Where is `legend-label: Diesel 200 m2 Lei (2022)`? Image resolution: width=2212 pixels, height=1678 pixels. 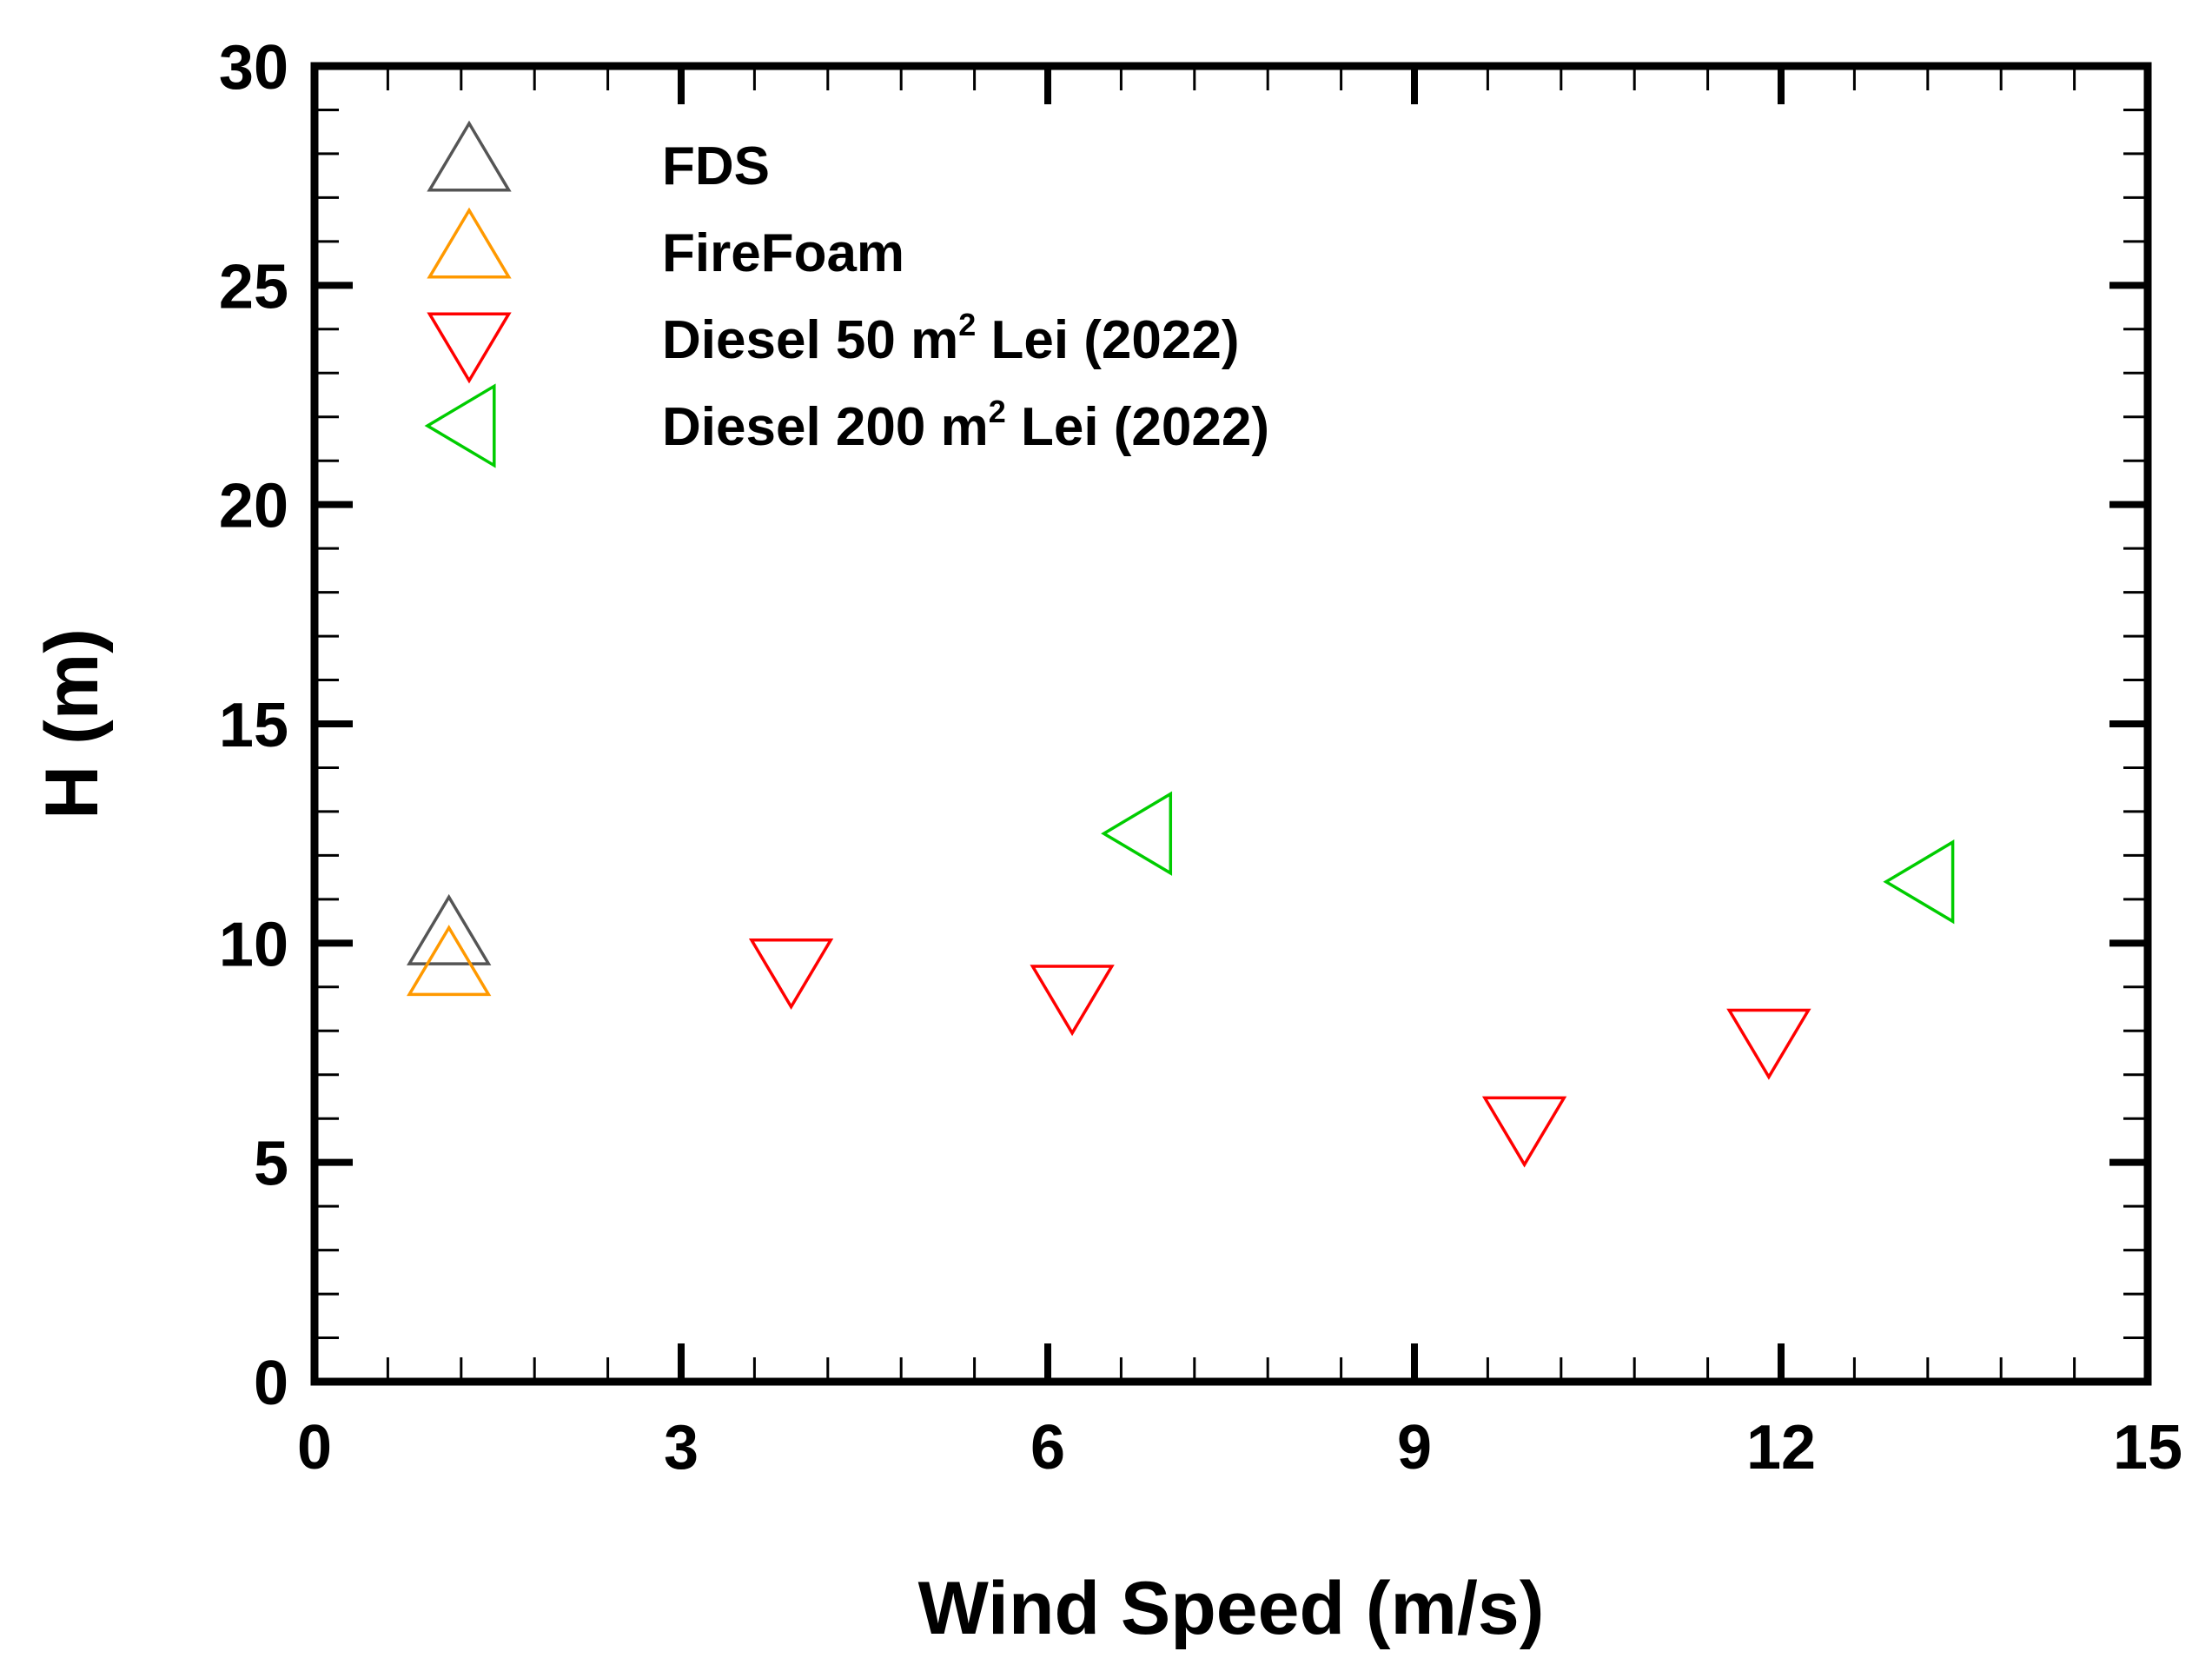
legend-label: Diesel 200 m2 Lei (2022) is located at coordinates (965, 425).